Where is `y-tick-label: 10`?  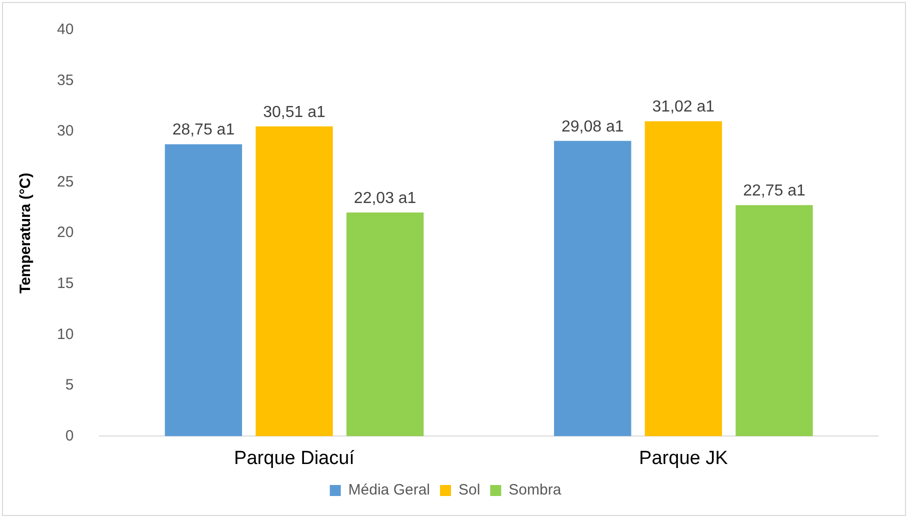
y-tick-label: 10 is located at coordinates (65, 334).